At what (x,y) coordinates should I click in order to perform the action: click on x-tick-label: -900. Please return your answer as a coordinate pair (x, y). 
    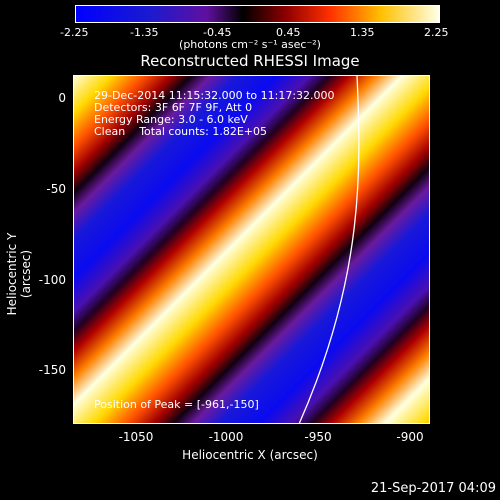
    Looking at the image, I should click on (410, 437).